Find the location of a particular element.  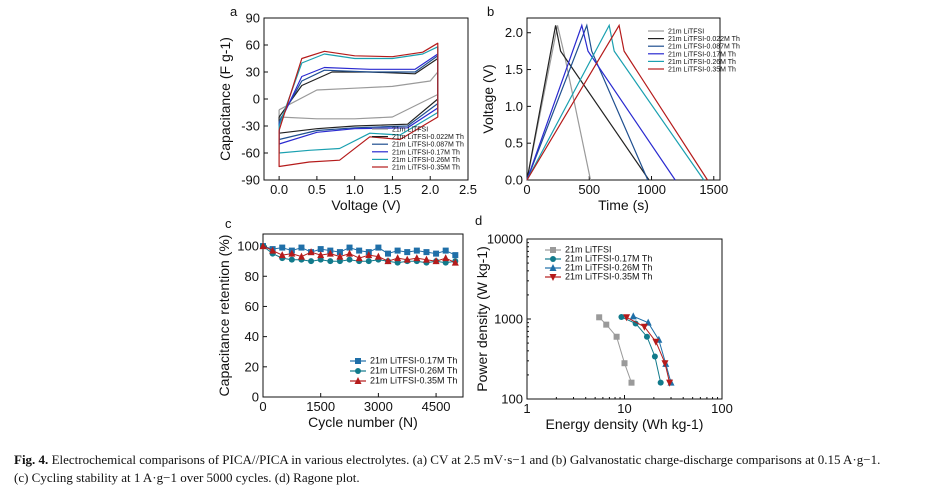

y-tick-label: 2.0 is located at coordinates (514, 32).